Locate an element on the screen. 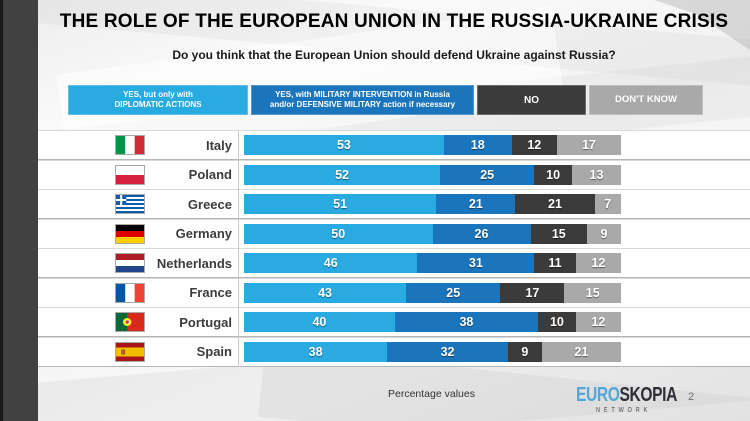 The width and height of the screenshot is (750, 421). bar-segment-no: 12 is located at coordinates (534, 145).